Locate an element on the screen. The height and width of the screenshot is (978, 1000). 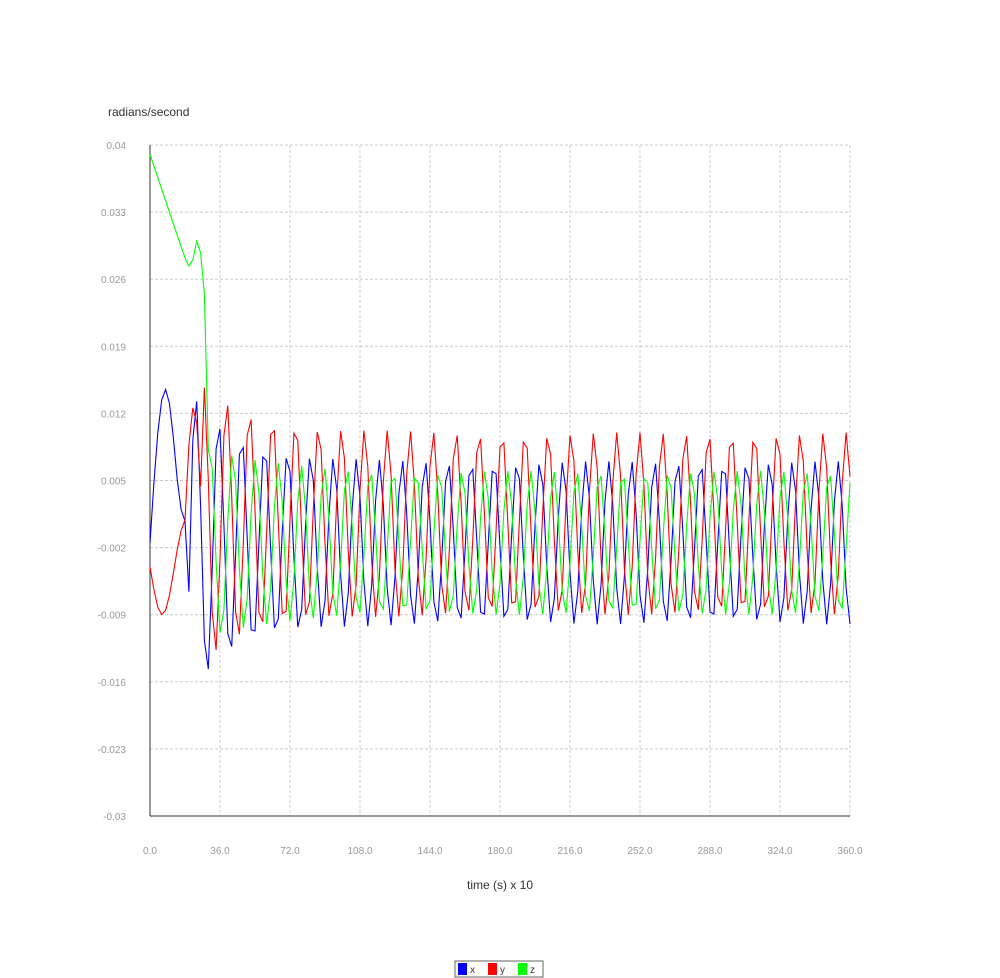
y-tick-label: -0.016 is located at coordinates (112, 683).